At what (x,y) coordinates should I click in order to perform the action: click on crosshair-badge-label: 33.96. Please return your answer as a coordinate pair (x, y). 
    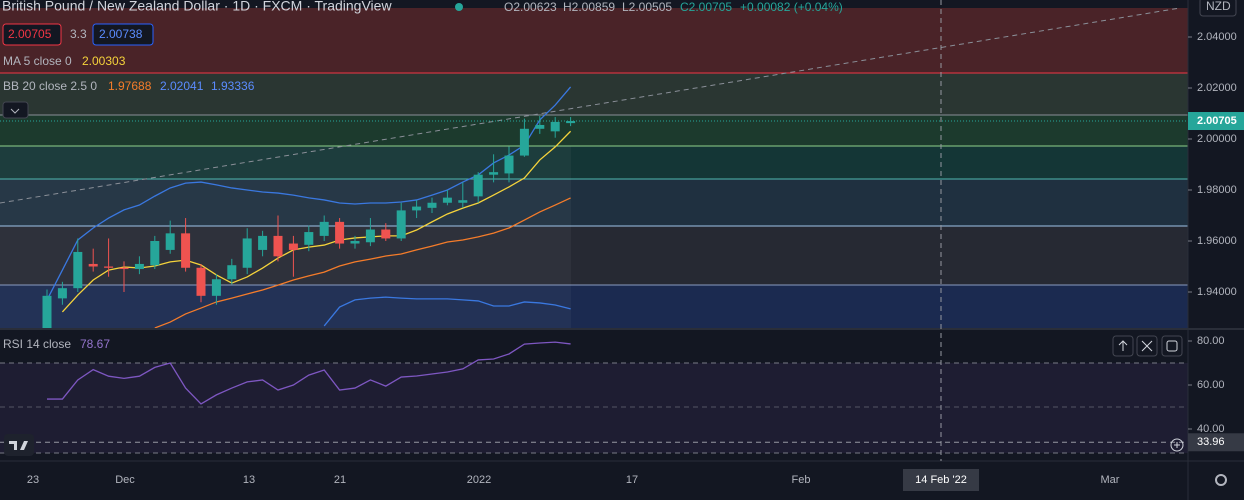
    Looking at the image, I should click on (1211, 442).